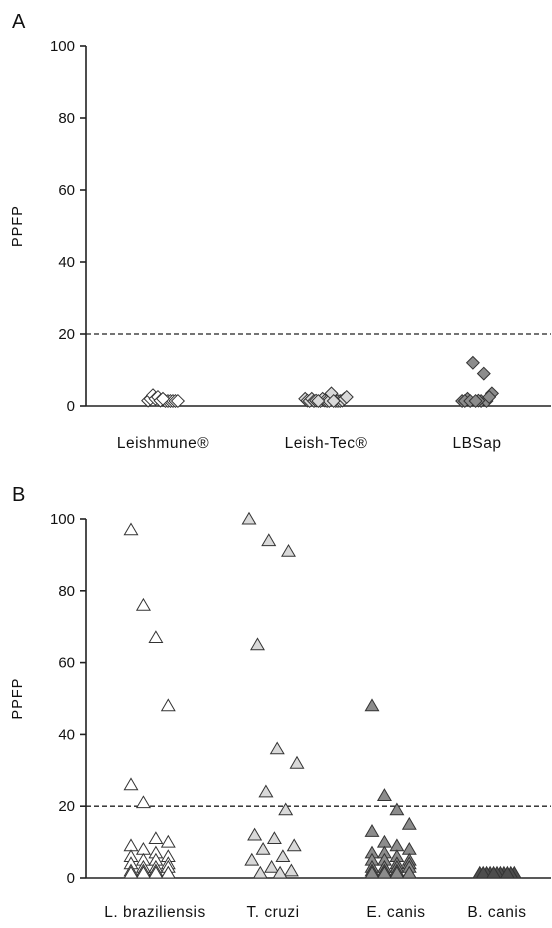  Describe the element at coordinates (18, 495) in the screenshot. I see `panel-label: B` at that location.